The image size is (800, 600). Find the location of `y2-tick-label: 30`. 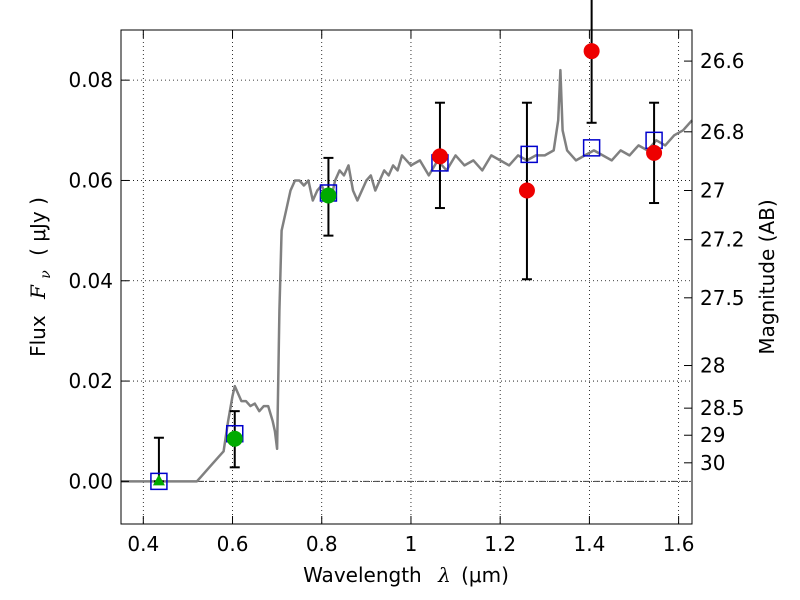

y2-tick-label: 30 is located at coordinates (712, 463).